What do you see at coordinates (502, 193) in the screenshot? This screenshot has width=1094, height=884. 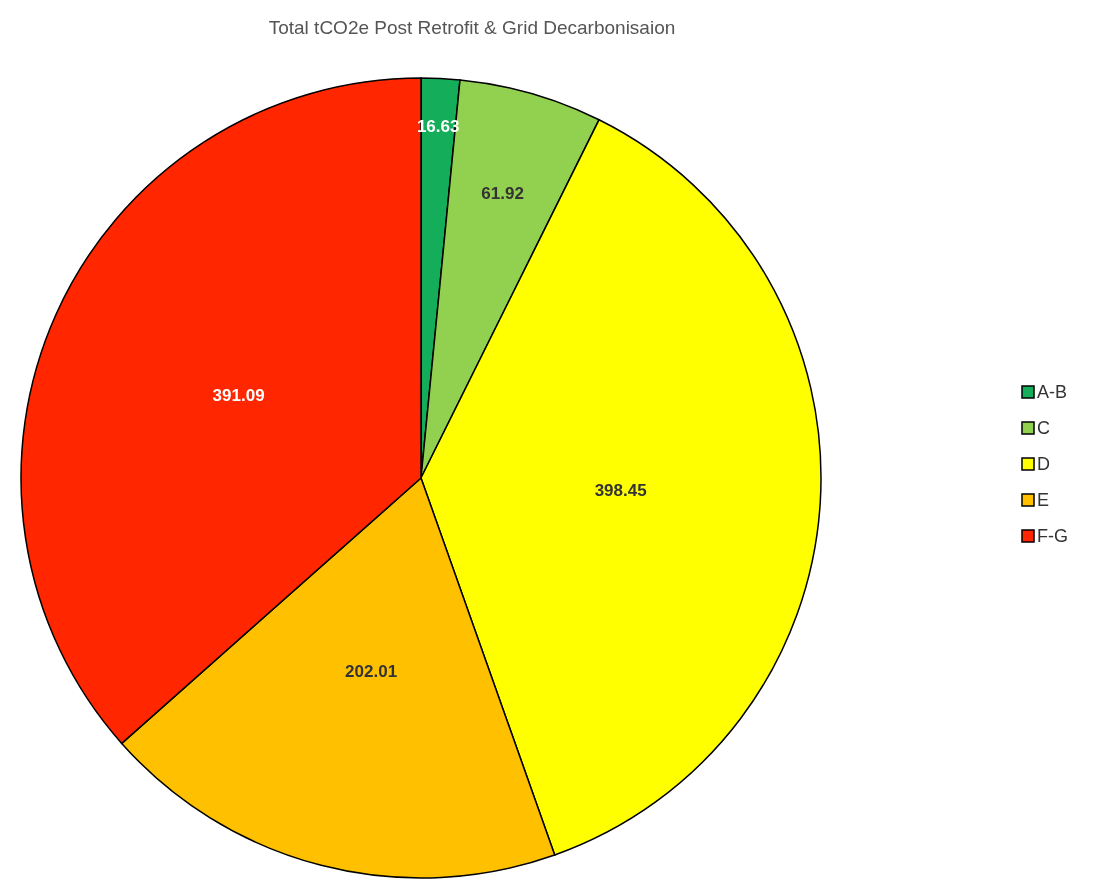 I see `data-label: 61.92` at bounding box center [502, 193].